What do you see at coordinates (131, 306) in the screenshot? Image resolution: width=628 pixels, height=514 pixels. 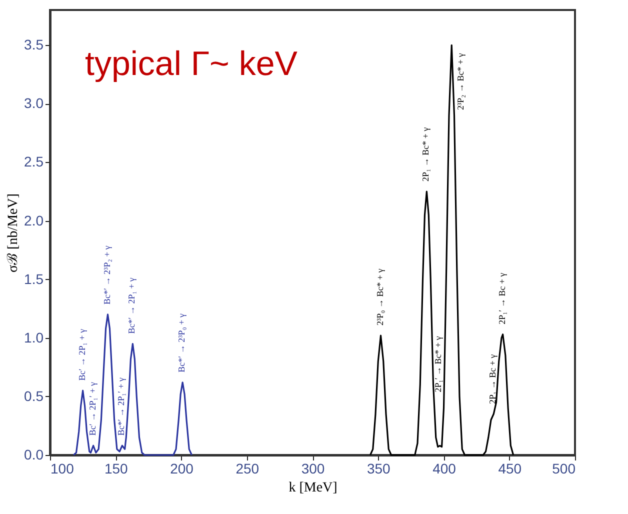 I see `annotation: Bc*′ → 2P₁ + γ` at bounding box center [131, 306].